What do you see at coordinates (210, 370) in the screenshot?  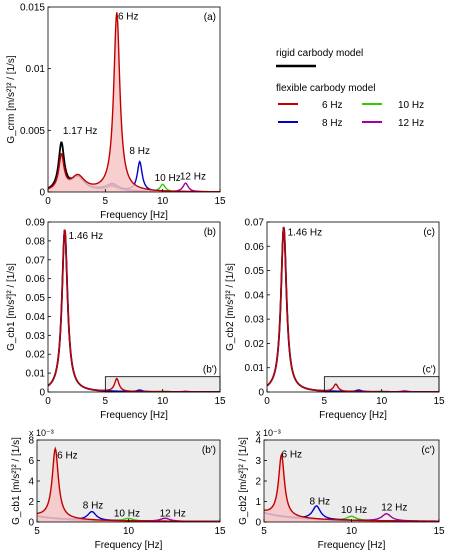 I see `zoom-box-label-b: (b')` at bounding box center [210, 370].